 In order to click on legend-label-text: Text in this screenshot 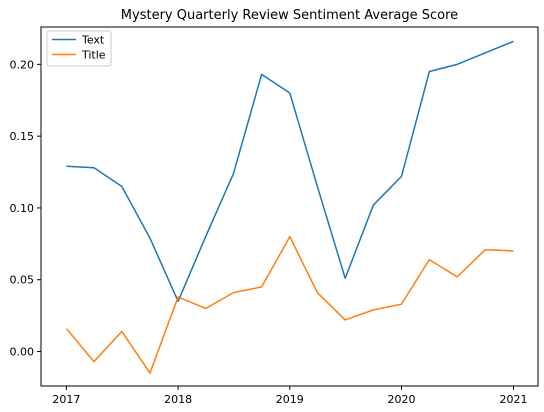, I will do `click(93, 40)`.